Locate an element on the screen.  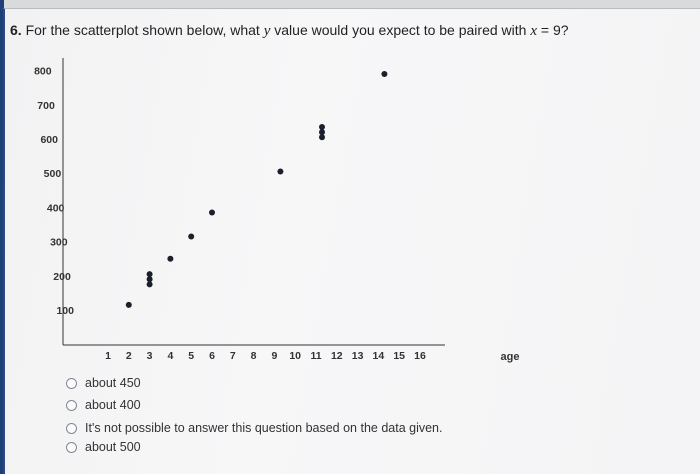
y-tick-label-800: 800 is located at coordinates (43, 72).